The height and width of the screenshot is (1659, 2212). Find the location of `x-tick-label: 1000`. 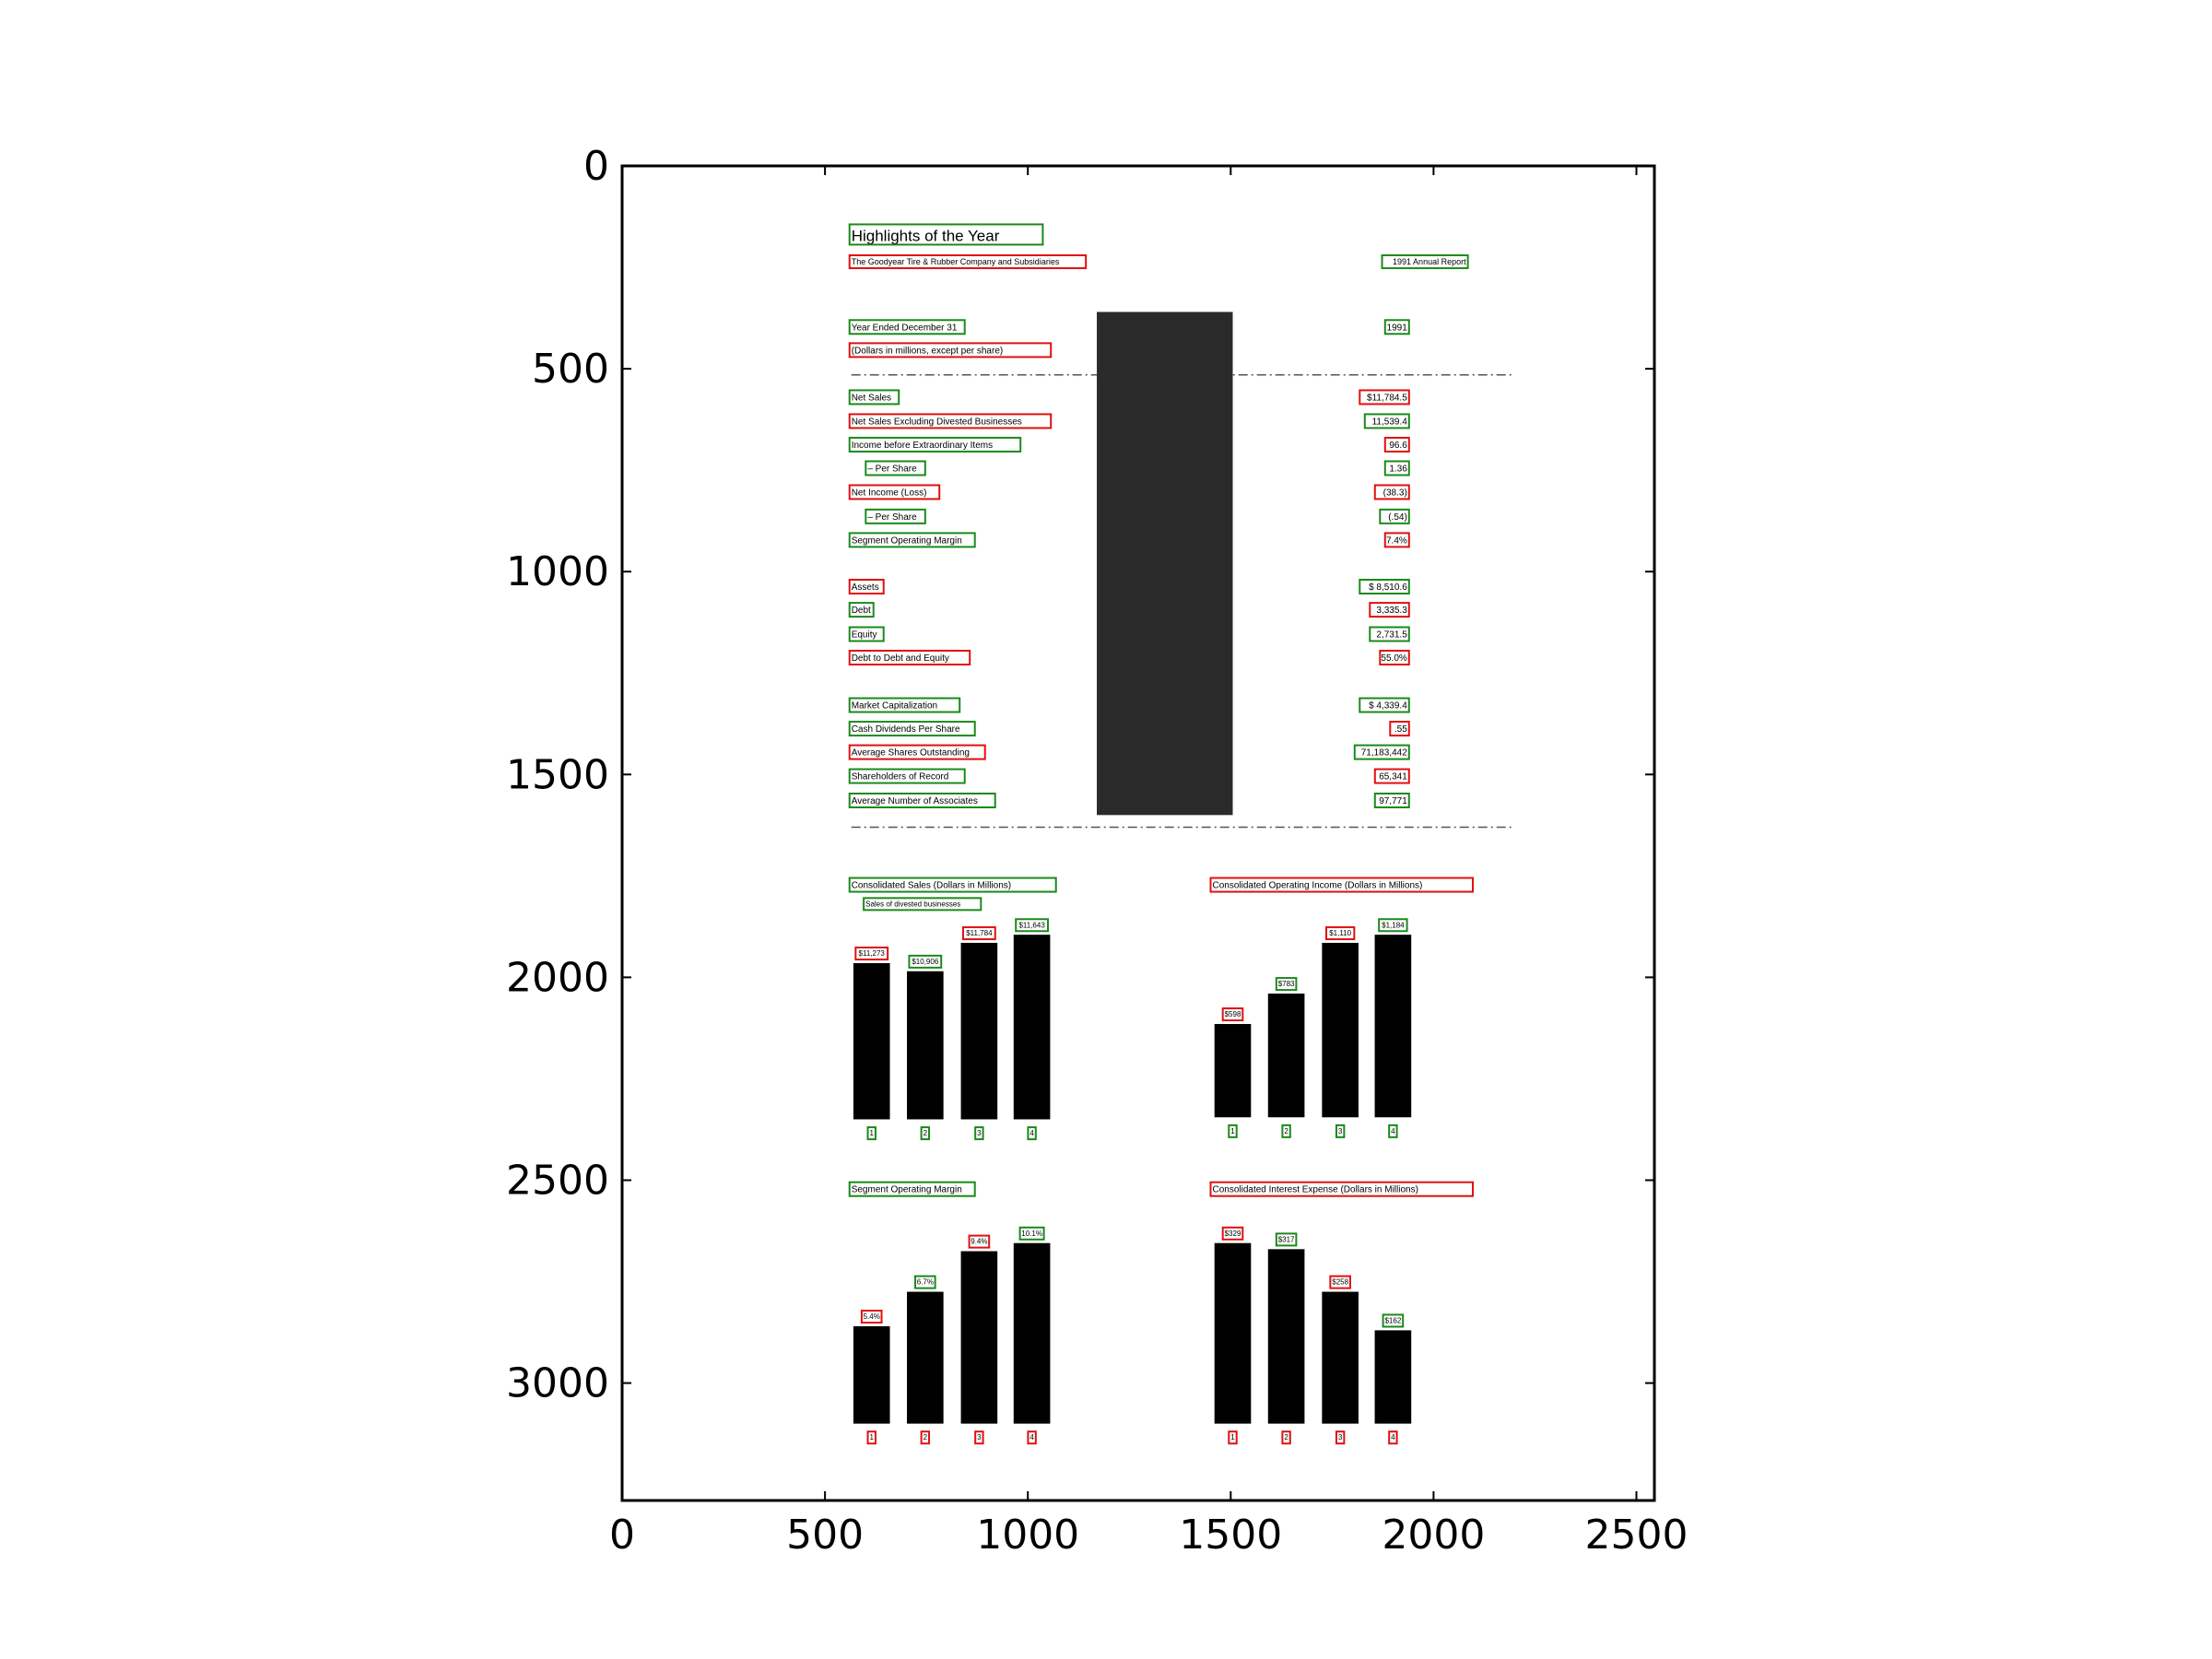

x-tick-label: 1000 is located at coordinates (1027, 1535).